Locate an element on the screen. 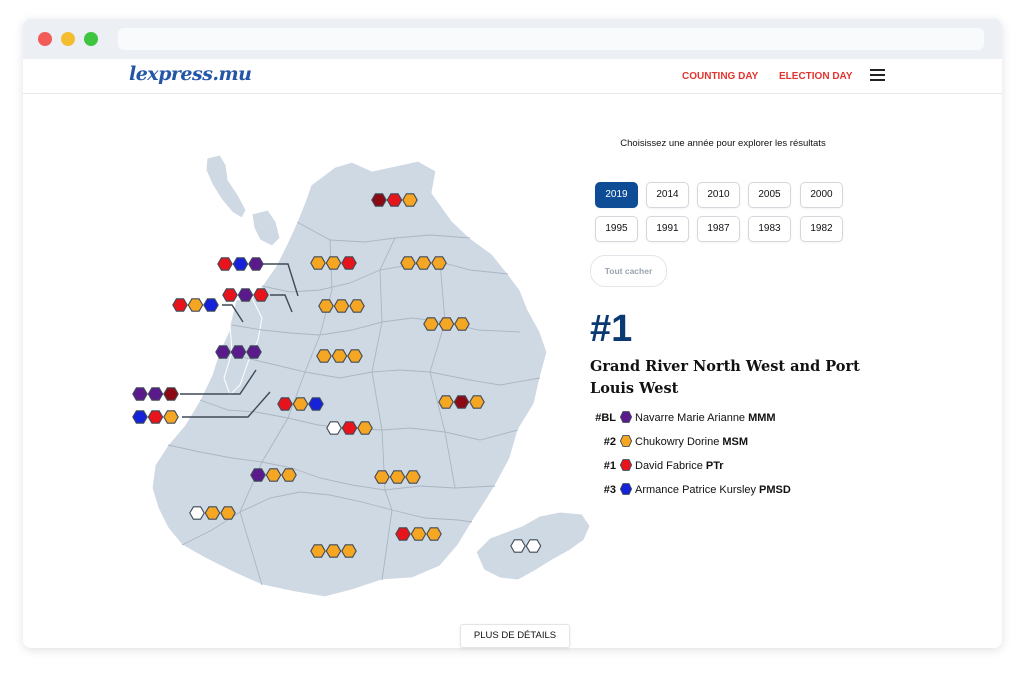  year-button-2019: 2019 is located at coordinates (616, 195).